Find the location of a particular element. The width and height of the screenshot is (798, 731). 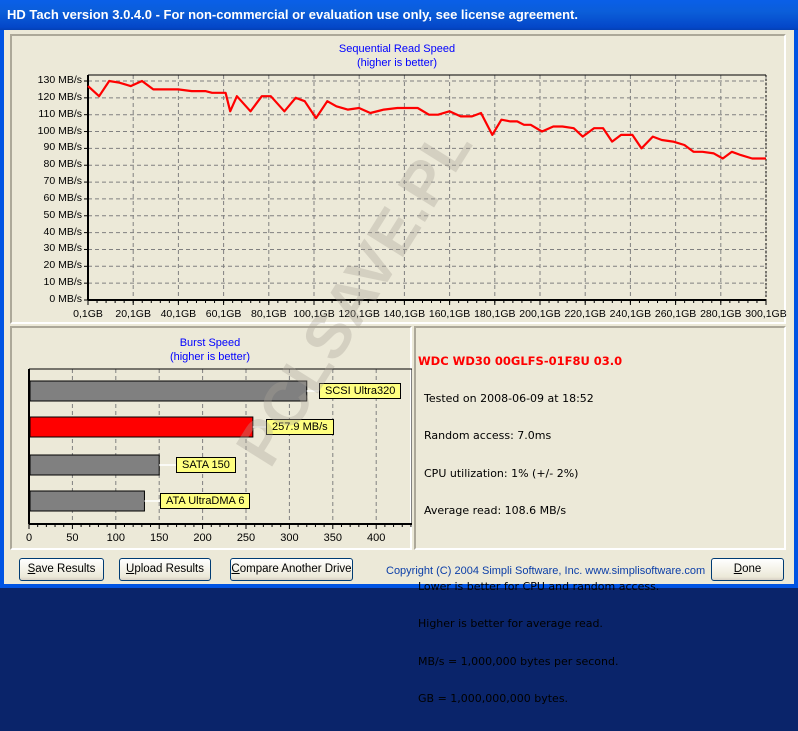

done-button: Done is located at coordinates (747, 569).